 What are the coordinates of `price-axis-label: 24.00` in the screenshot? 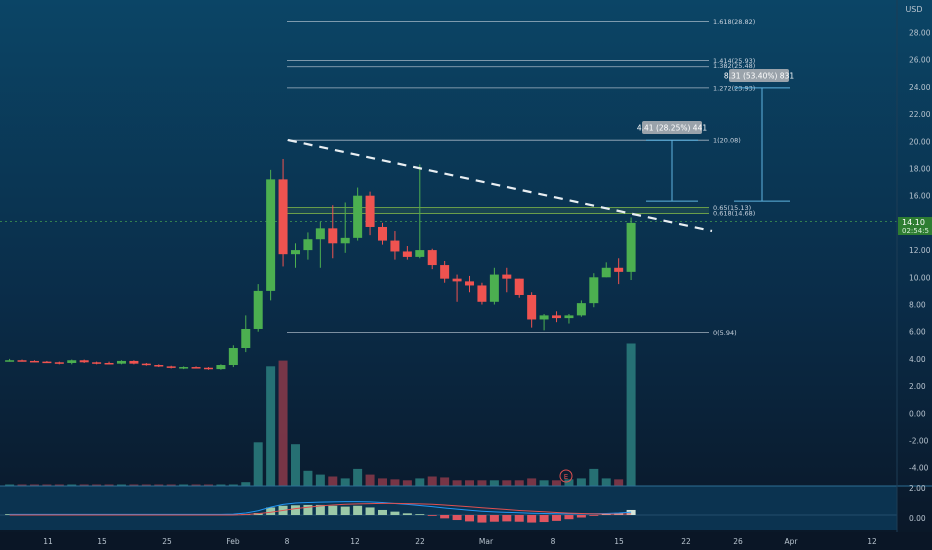 It's located at (920, 87).